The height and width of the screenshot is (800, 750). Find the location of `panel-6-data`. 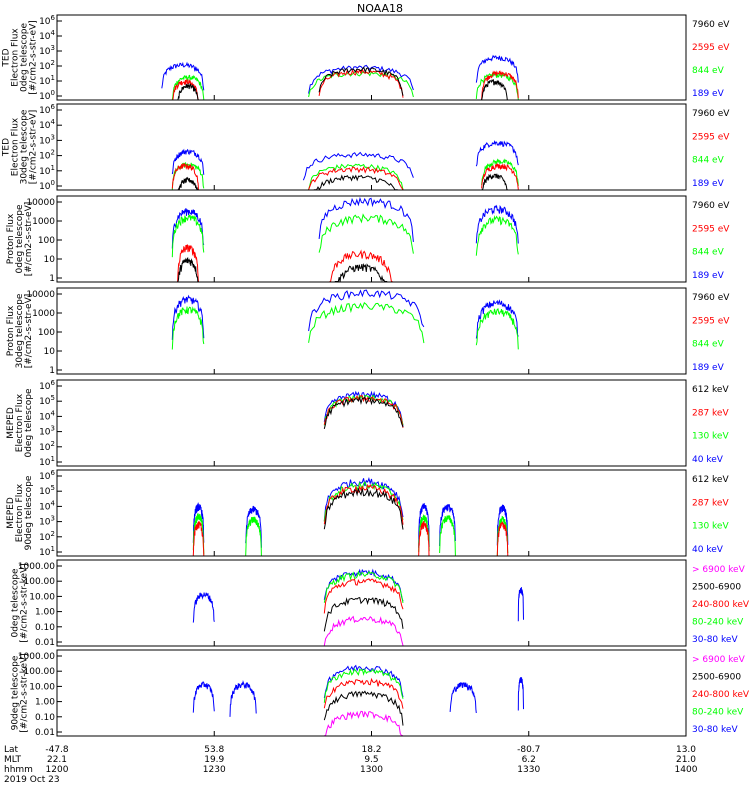

panel-6-data is located at coordinates (350, 516).